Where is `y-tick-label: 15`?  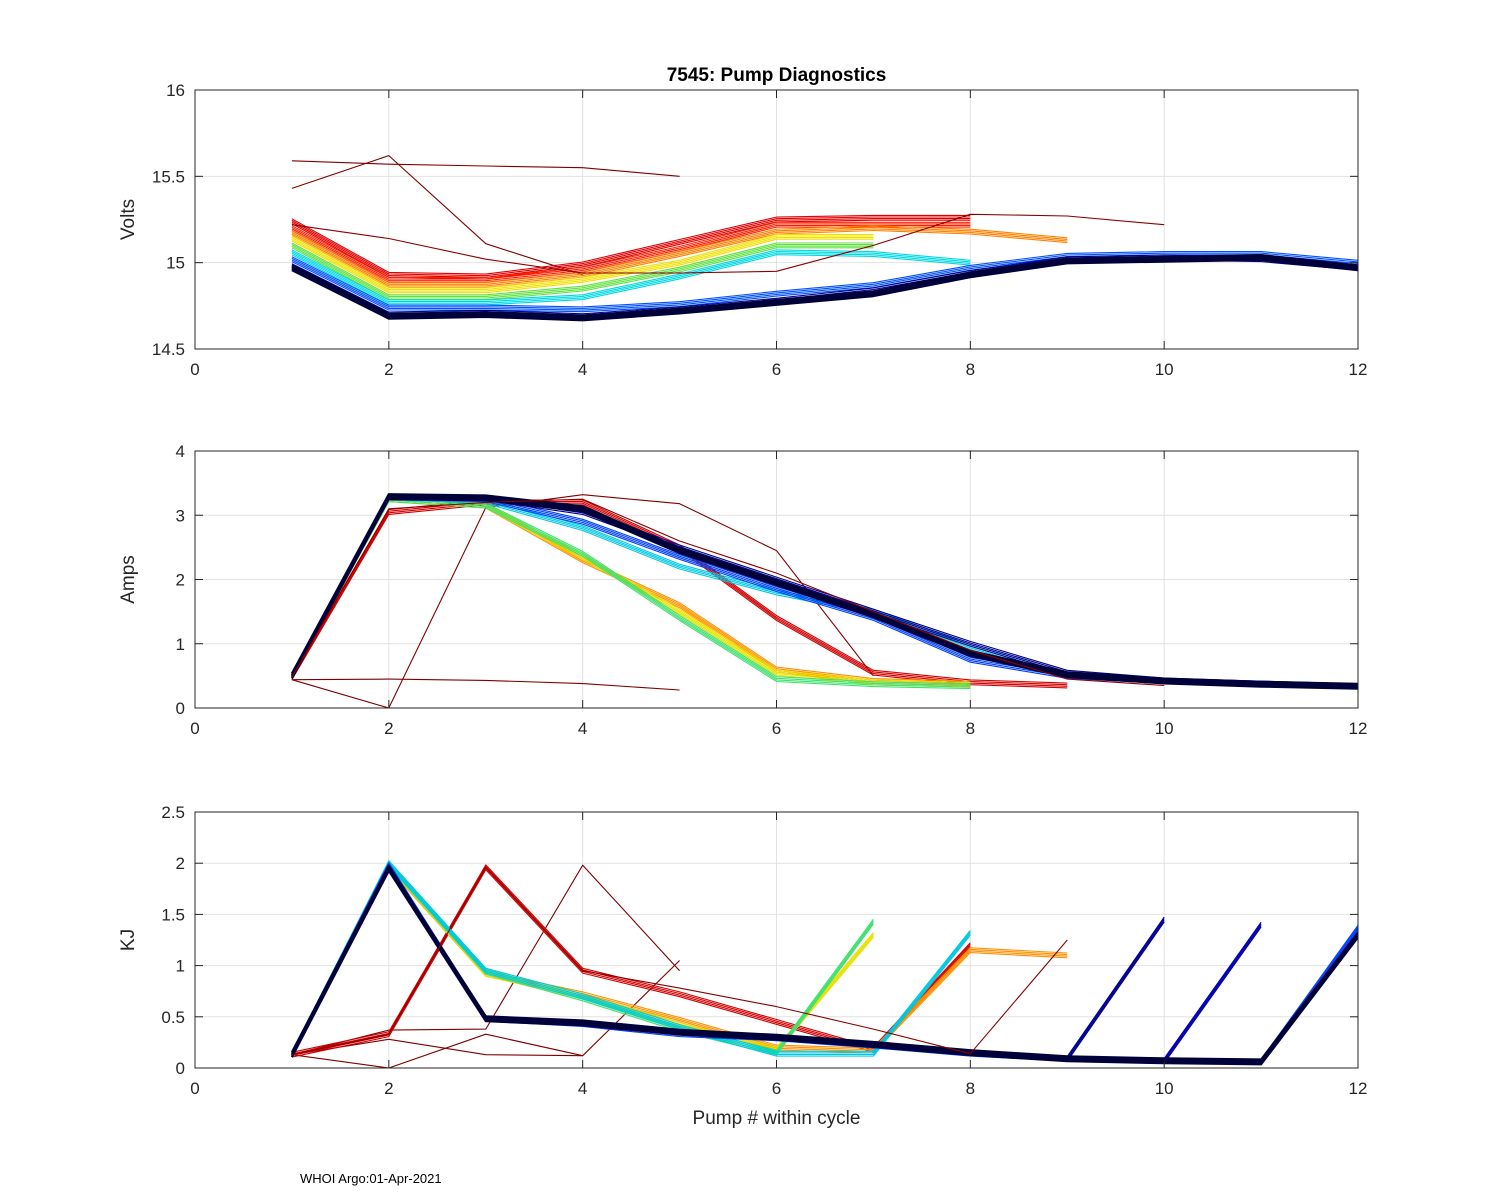 y-tick-label: 15 is located at coordinates (175, 263).